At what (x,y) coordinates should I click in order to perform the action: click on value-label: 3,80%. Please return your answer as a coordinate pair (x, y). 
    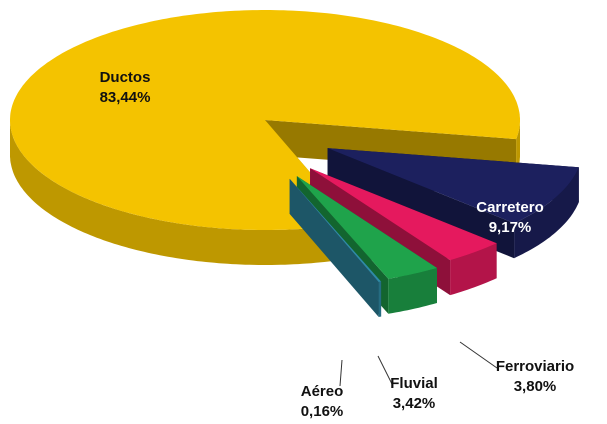
    Looking at the image, I should click on (535, 386).